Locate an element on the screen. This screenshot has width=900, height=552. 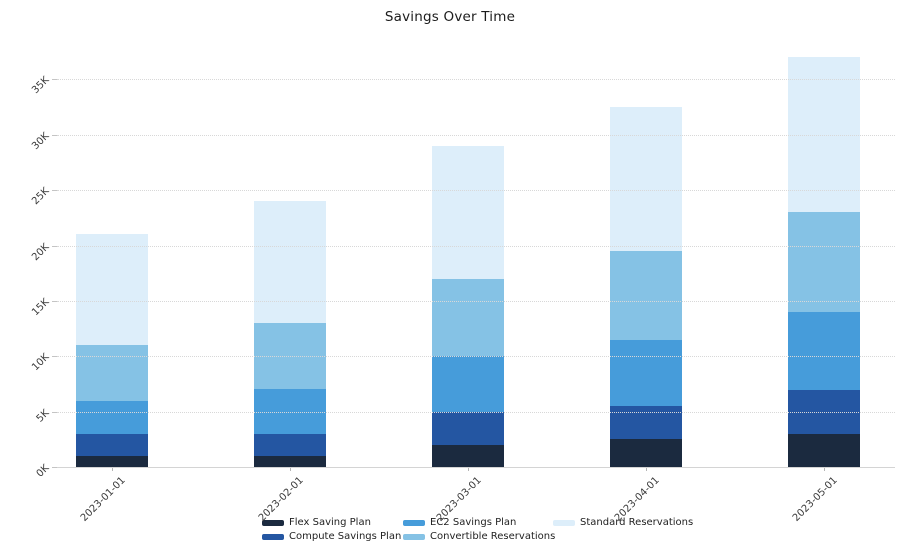
legend-column: Standard Reservations is located at coordinates (623, 522).